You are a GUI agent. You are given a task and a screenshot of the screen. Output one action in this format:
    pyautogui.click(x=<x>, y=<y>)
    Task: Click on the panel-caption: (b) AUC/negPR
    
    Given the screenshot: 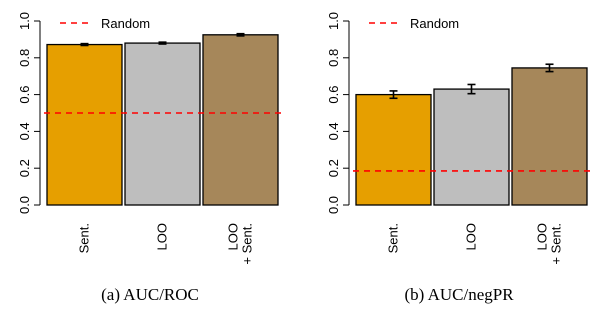 What is the action you would take?
    pyautogui.click(x=459, y=294)
    